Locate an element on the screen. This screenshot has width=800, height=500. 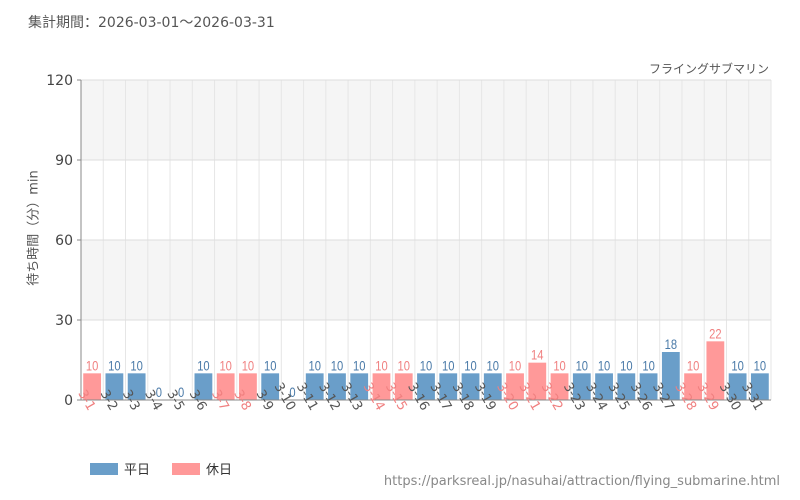
bars is located at coordinates (426, 370).